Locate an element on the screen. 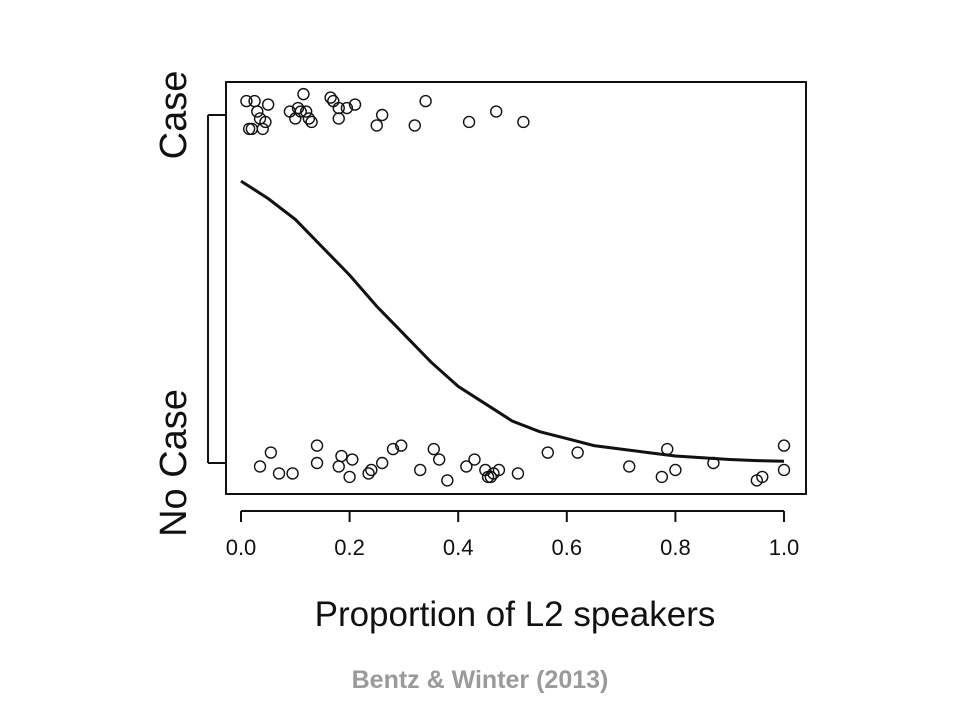 The width and height of the screenshot is (960, 720). x-tick-label: 0.2 is located at coordinates (349, 547).